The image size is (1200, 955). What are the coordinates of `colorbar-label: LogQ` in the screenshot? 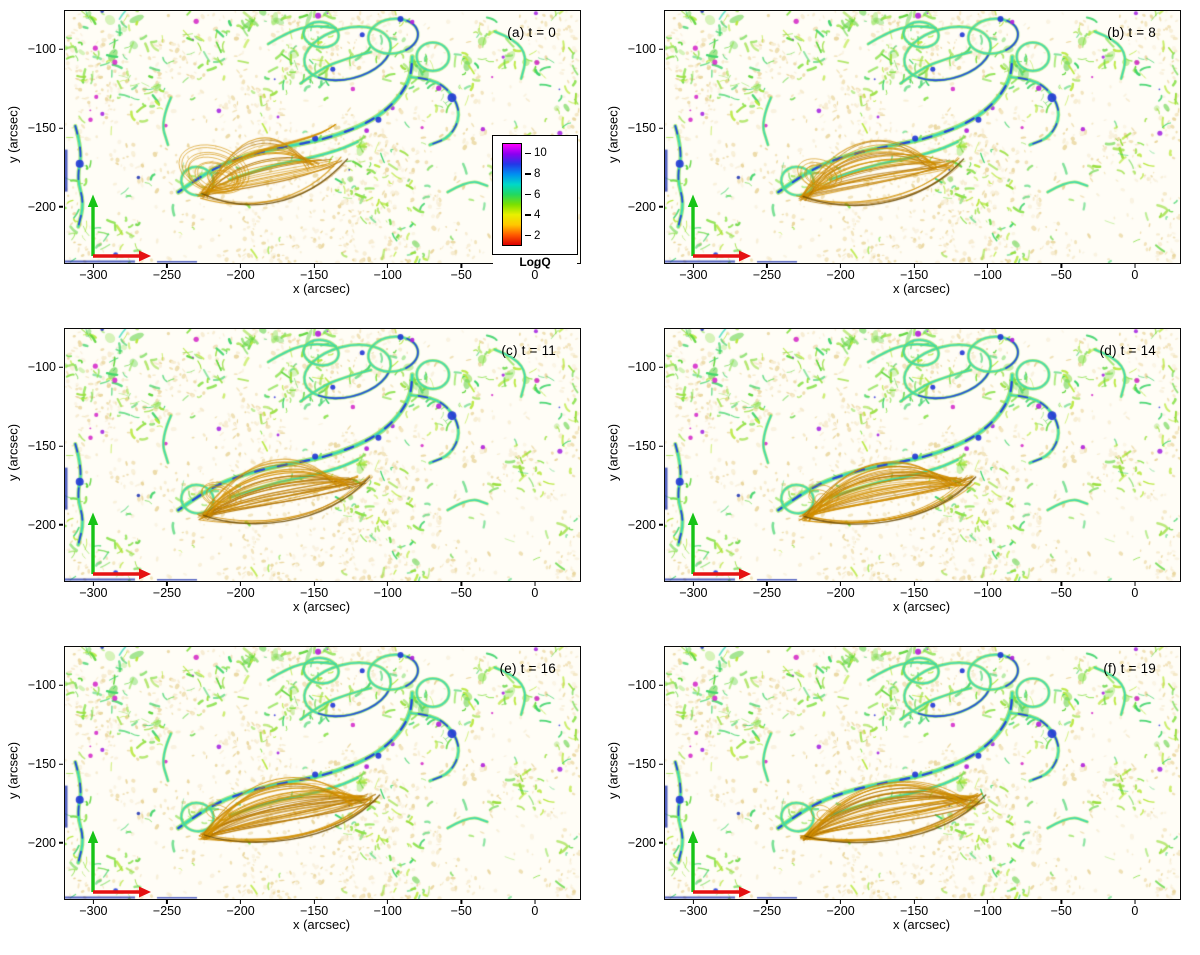 It's located at (535, 262).